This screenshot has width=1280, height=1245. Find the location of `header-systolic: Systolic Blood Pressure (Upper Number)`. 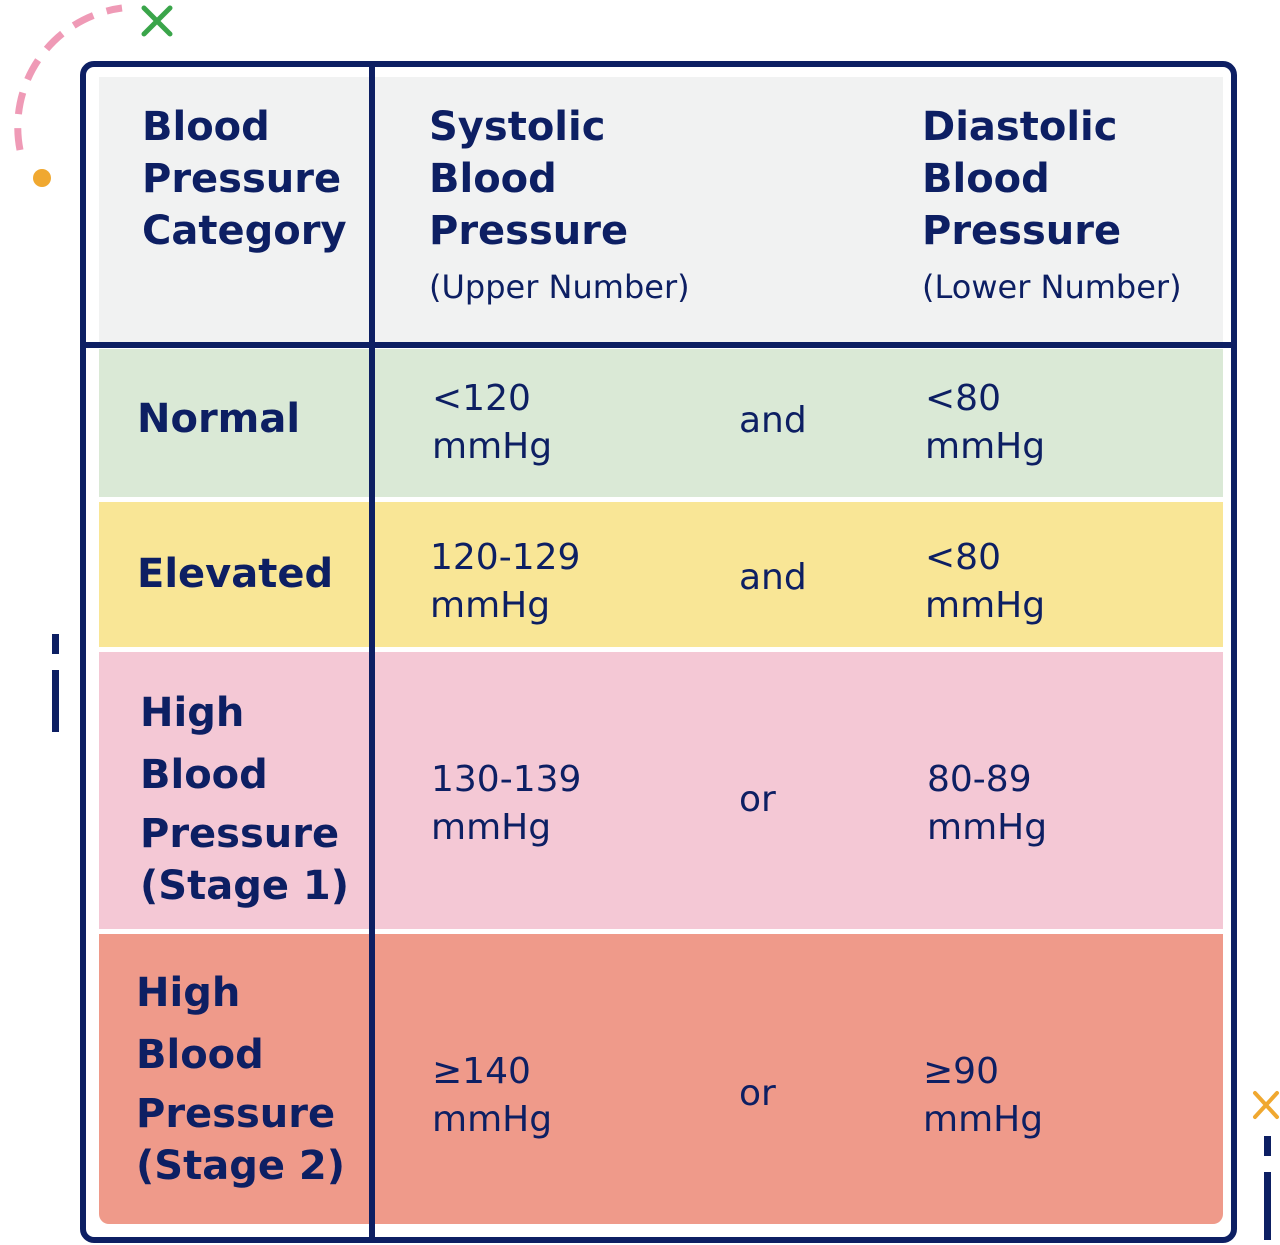

header-systolic: Systolic Blood Pressure (Upper Number) is located at coordinates (559, 205).